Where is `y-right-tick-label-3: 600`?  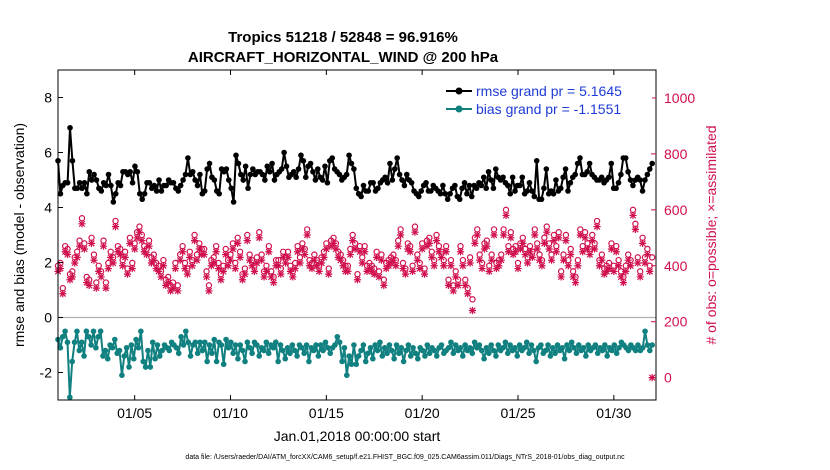 y-right-tick-label-3: 600 is located at coordinates (676, 210).